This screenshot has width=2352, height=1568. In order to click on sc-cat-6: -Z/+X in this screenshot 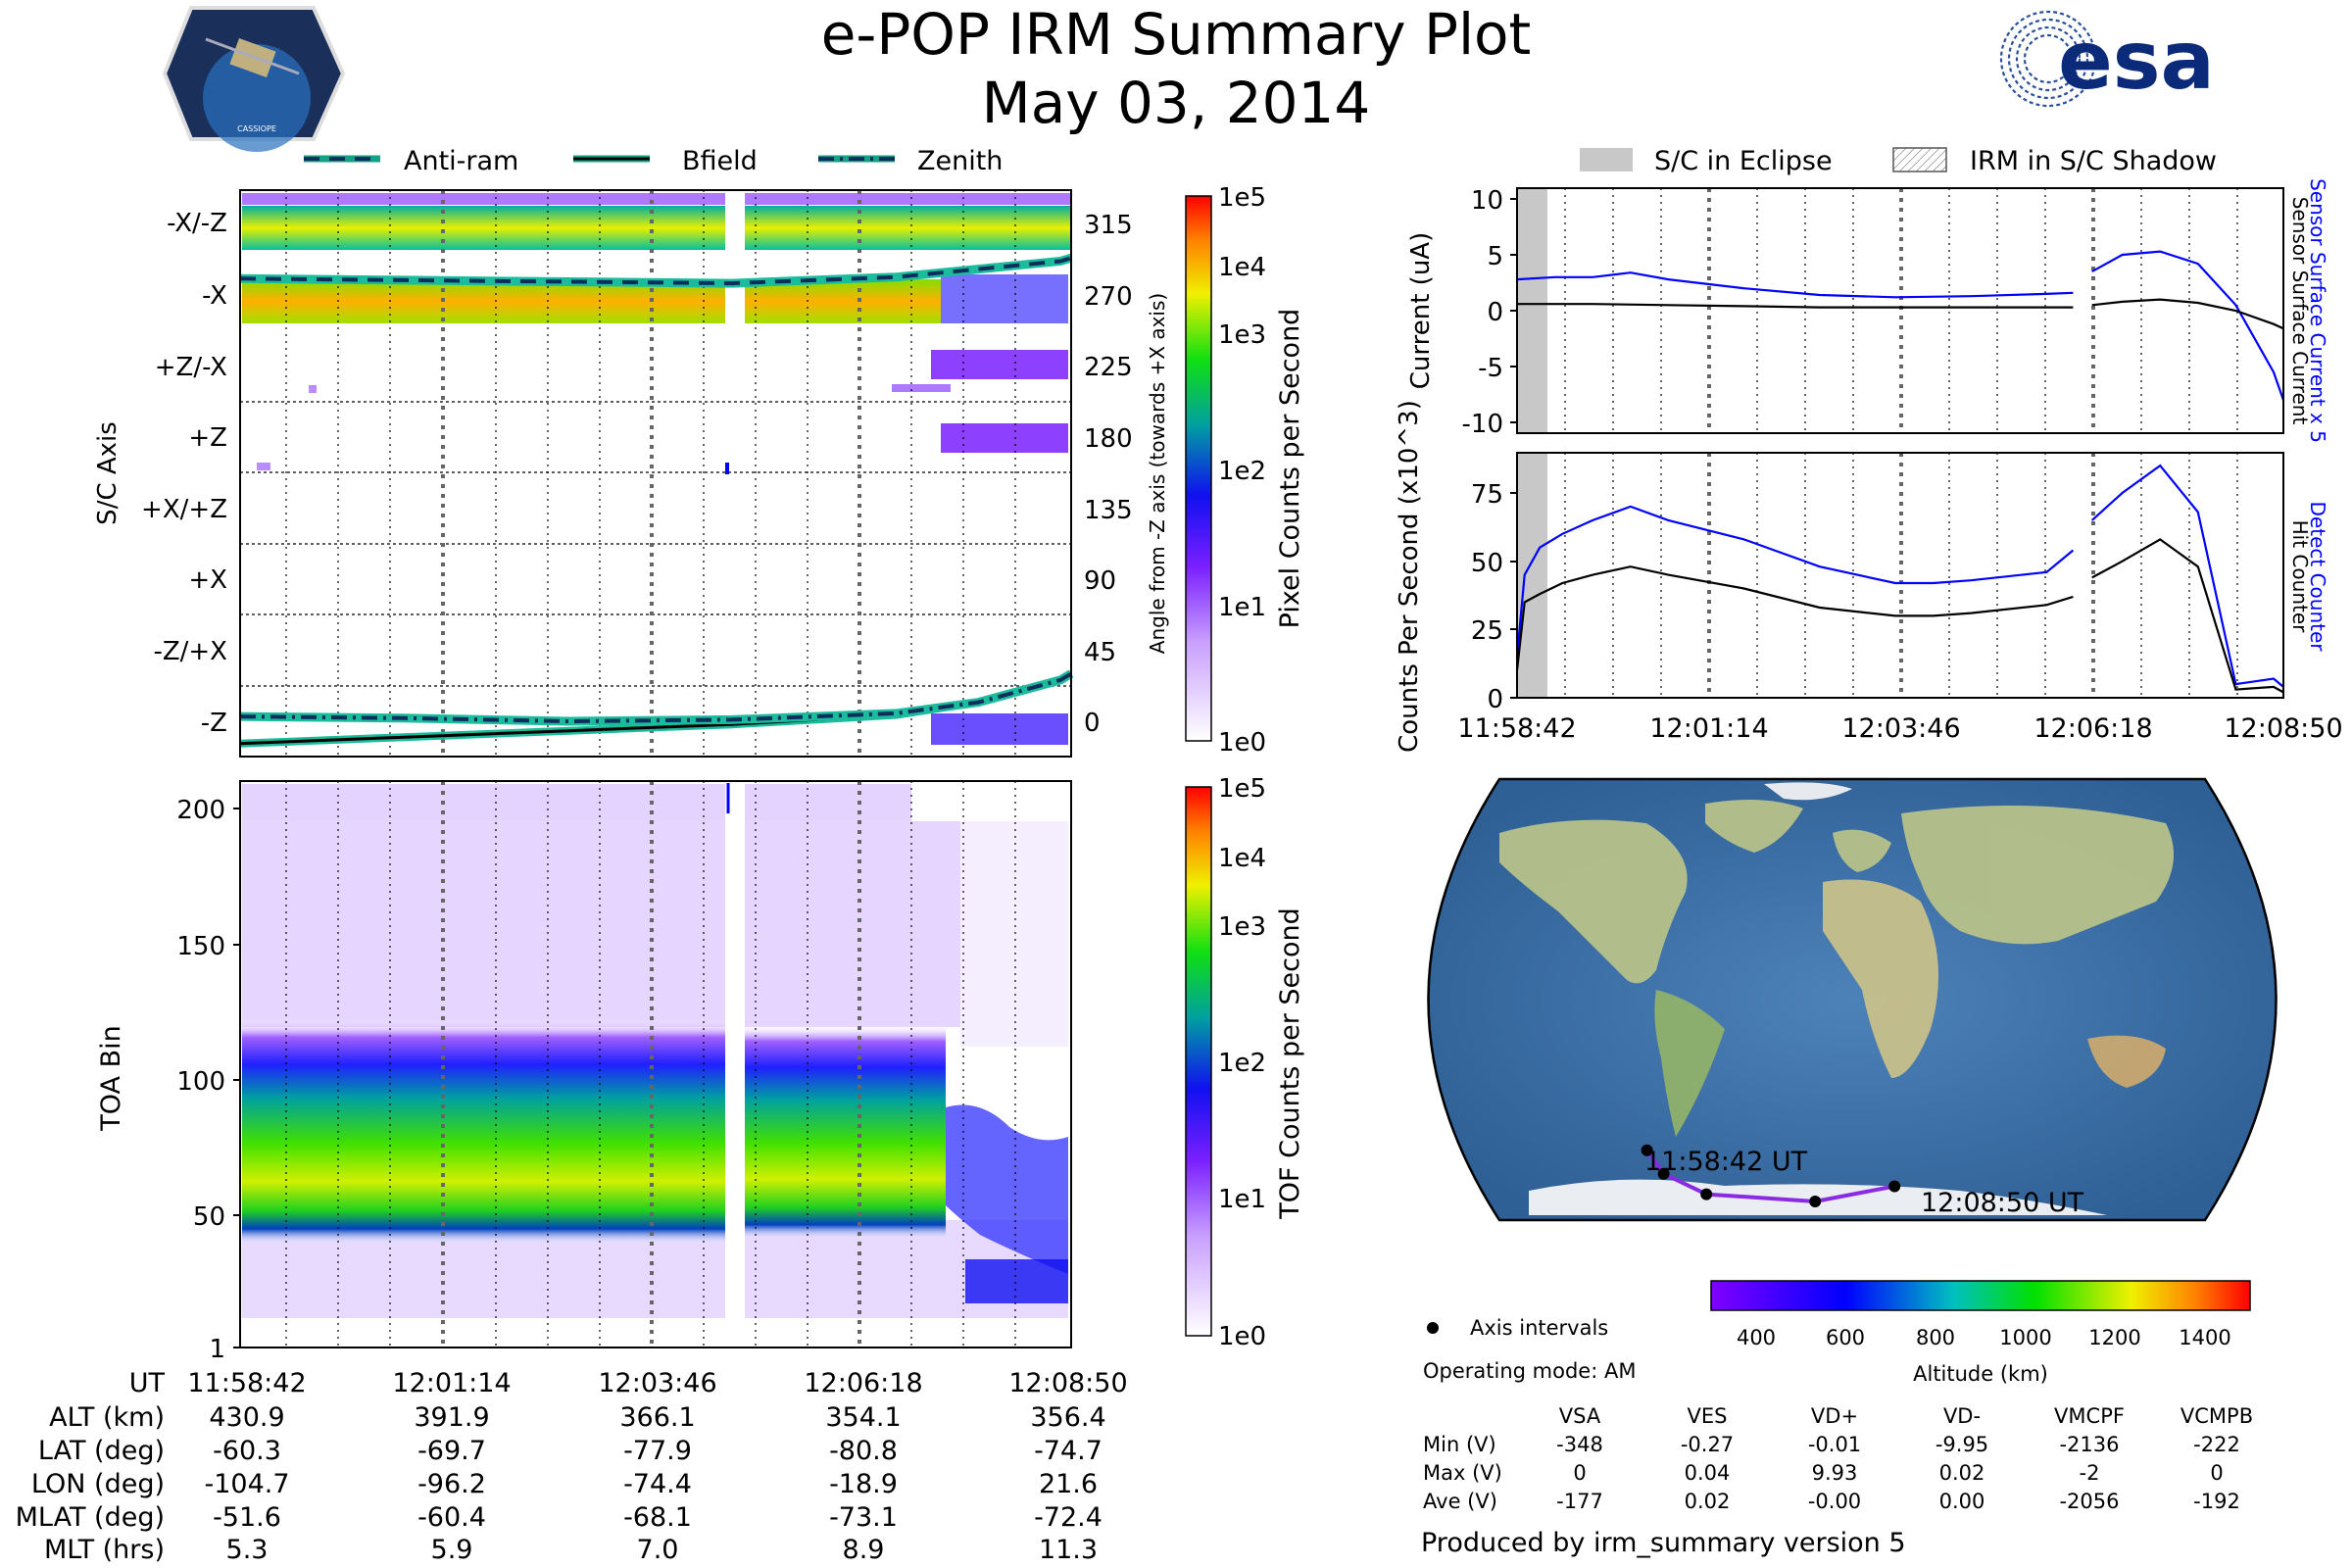, I will do `click(190, 651)`.